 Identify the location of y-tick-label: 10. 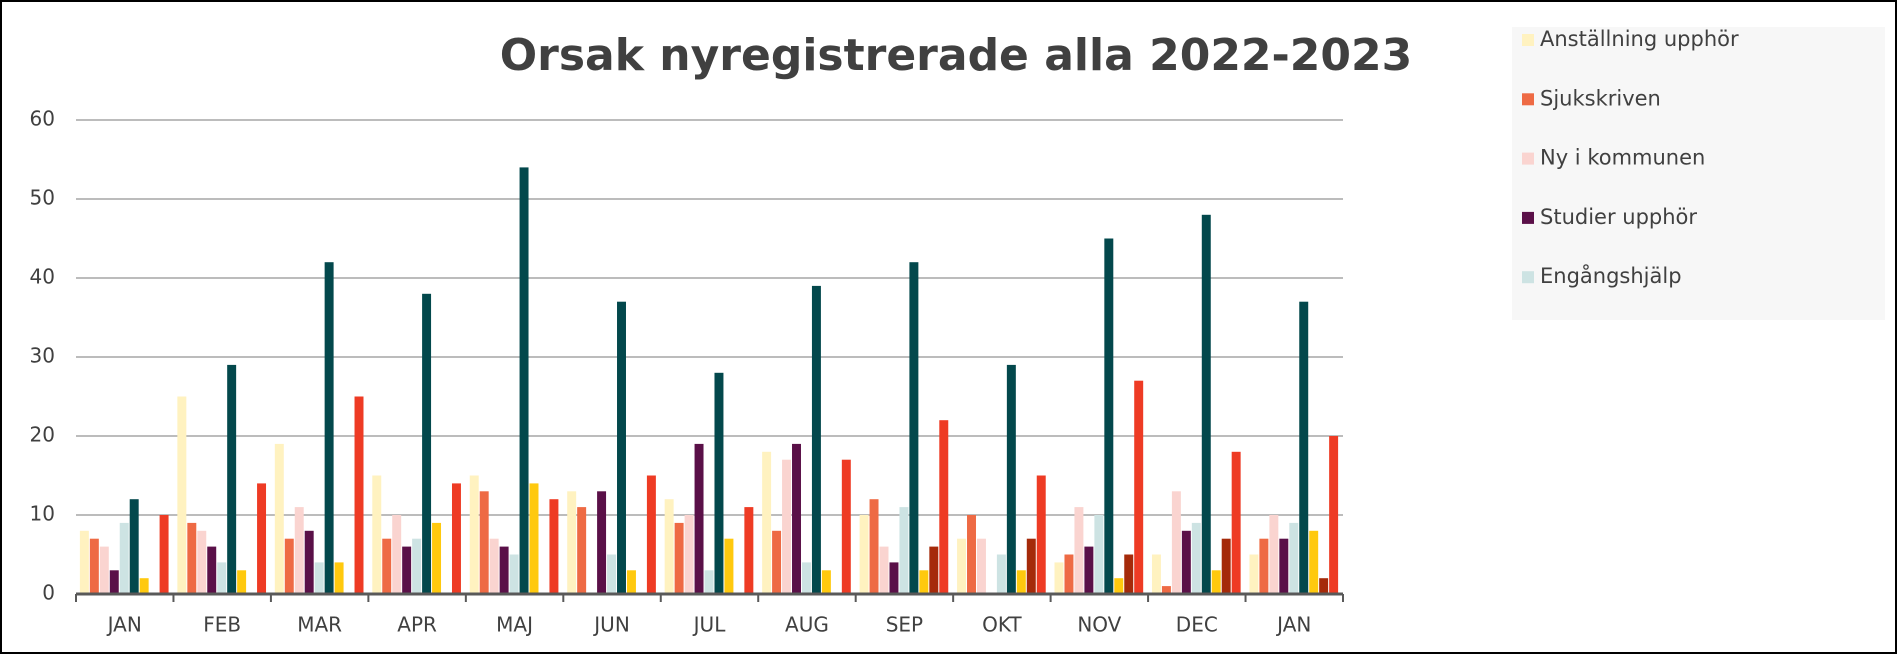
(42, 514).